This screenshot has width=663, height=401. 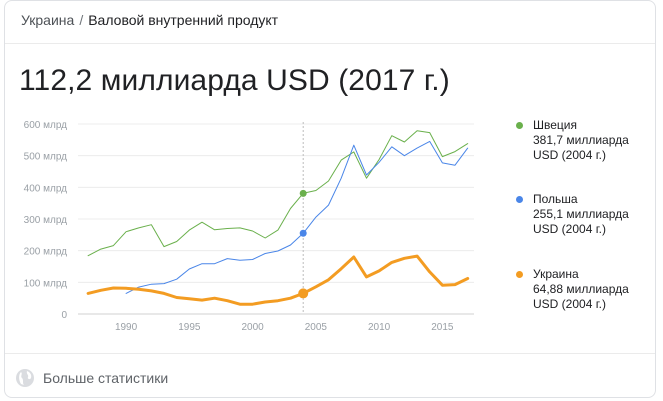 I want to click on x-tick-label: 2015, so click(x=442, y=327).